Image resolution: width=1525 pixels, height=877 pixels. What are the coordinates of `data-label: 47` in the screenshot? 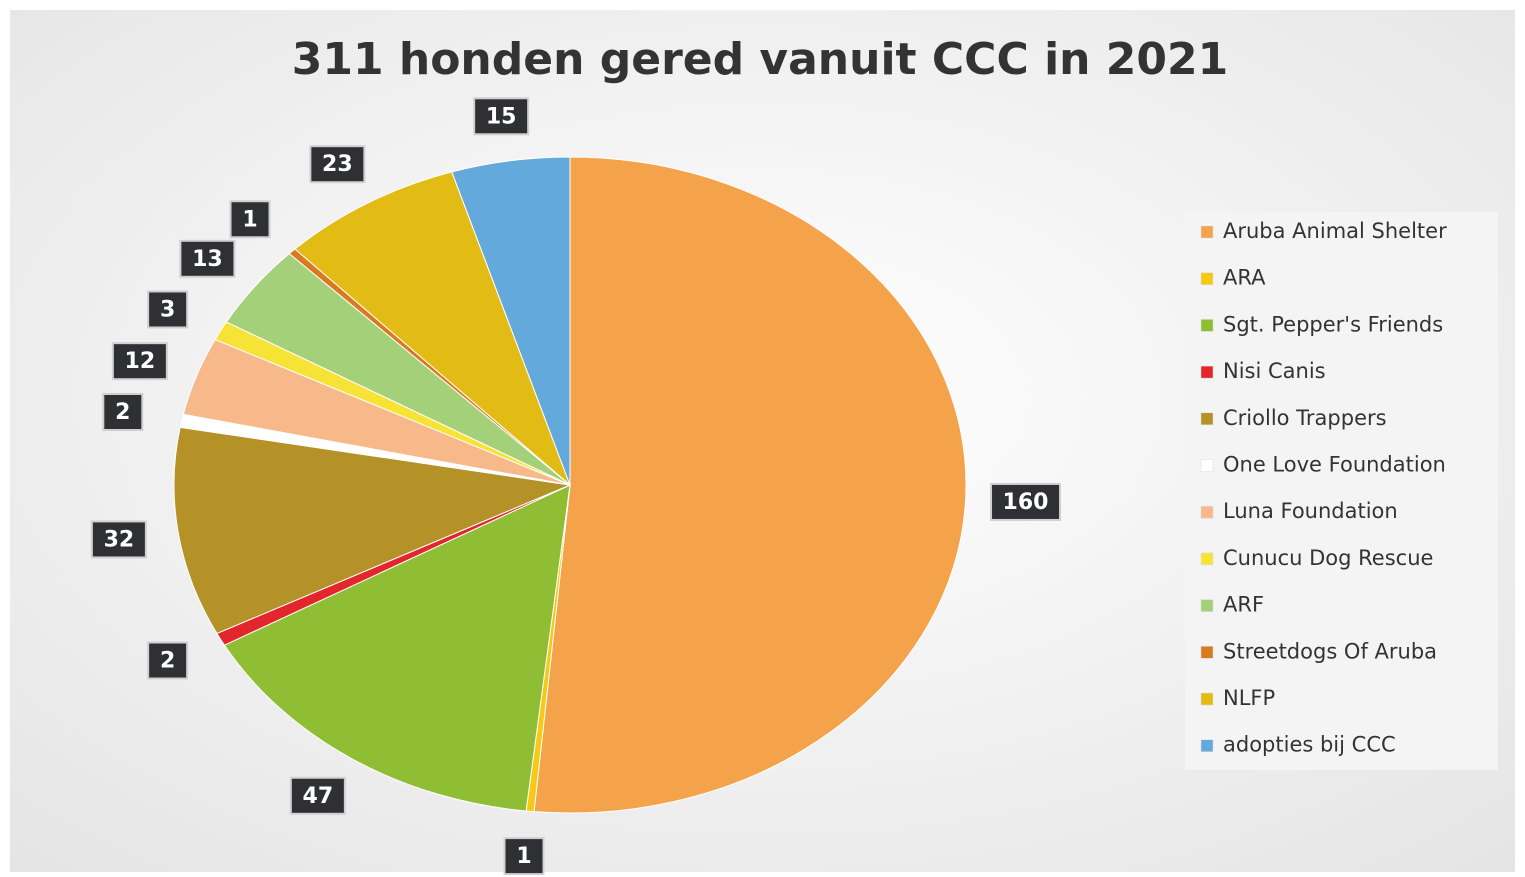 It's located at (318, 796).